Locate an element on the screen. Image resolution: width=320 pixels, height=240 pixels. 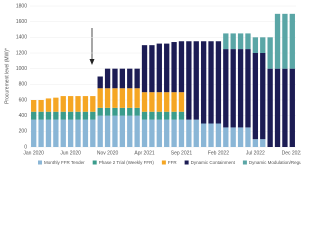
legend-label: FFR is located at coordinates (172, 162).